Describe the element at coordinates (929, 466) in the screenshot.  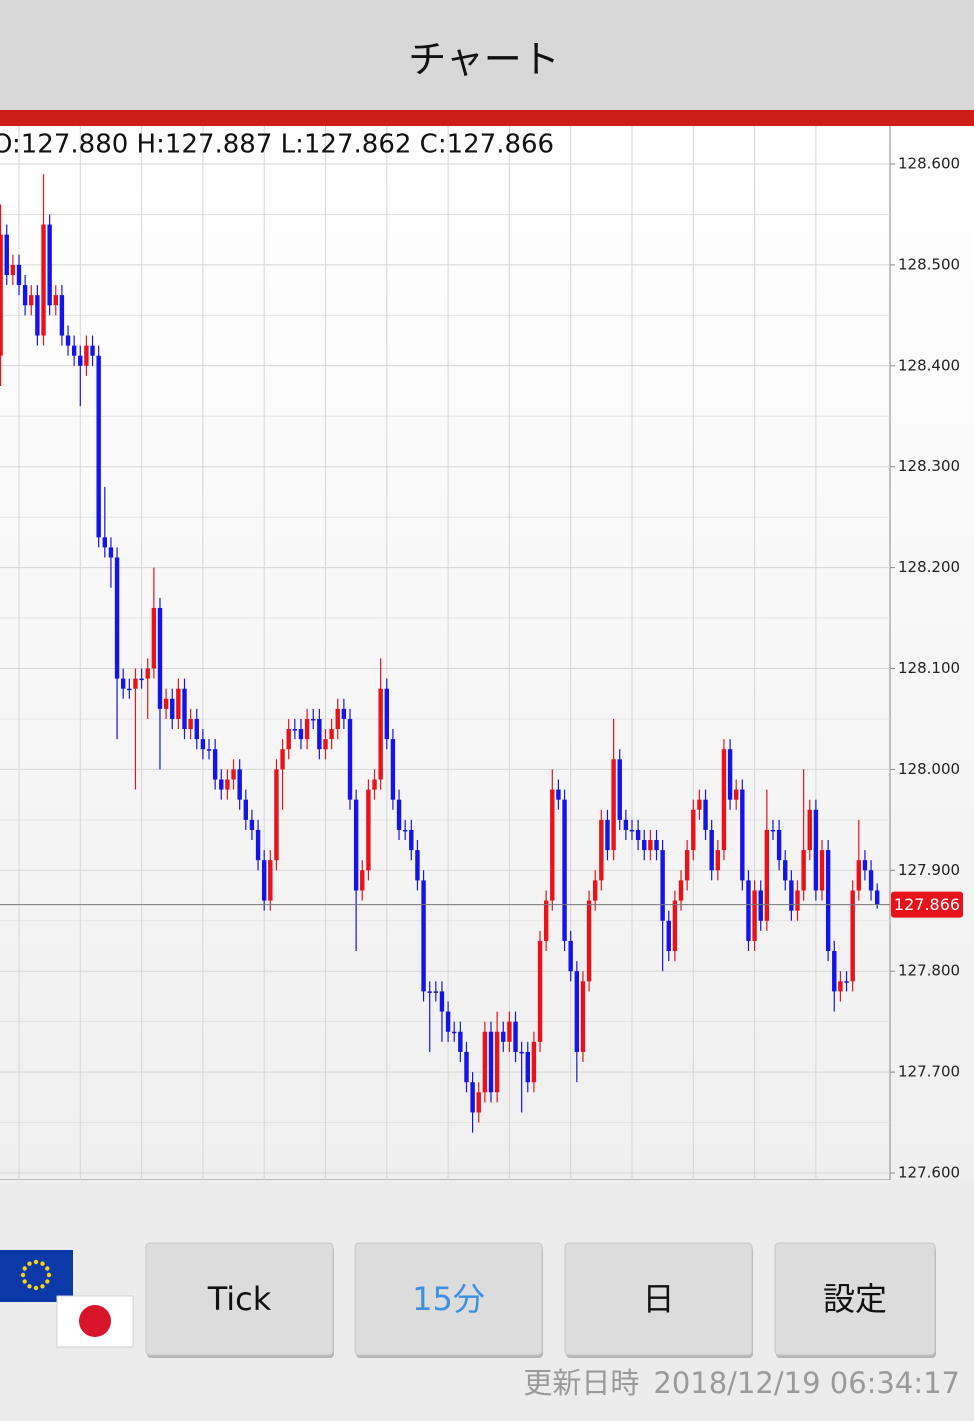
I see `y-tick-label: 128.300` at that location.